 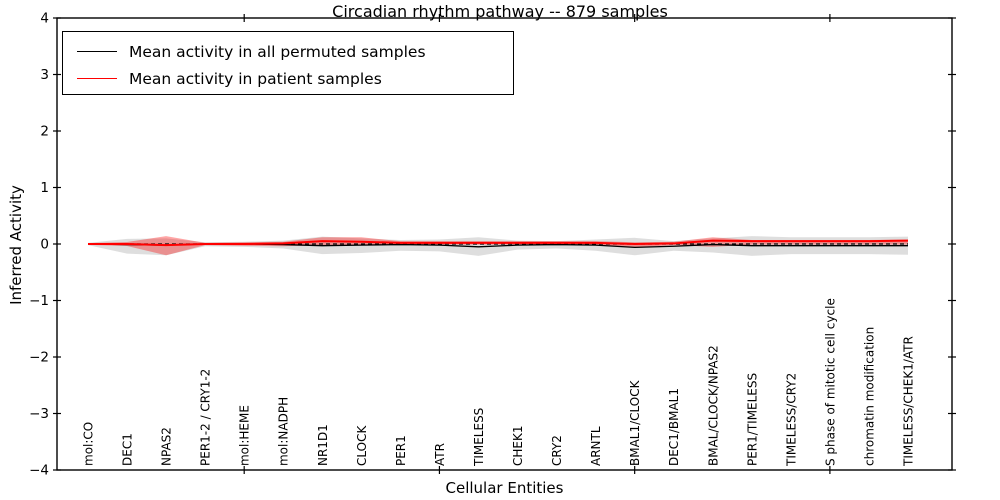 What do you see at coordinates (44, 132) in the screenshot?
I see `y-tick-label: 2` at bounding box center [44, 132].